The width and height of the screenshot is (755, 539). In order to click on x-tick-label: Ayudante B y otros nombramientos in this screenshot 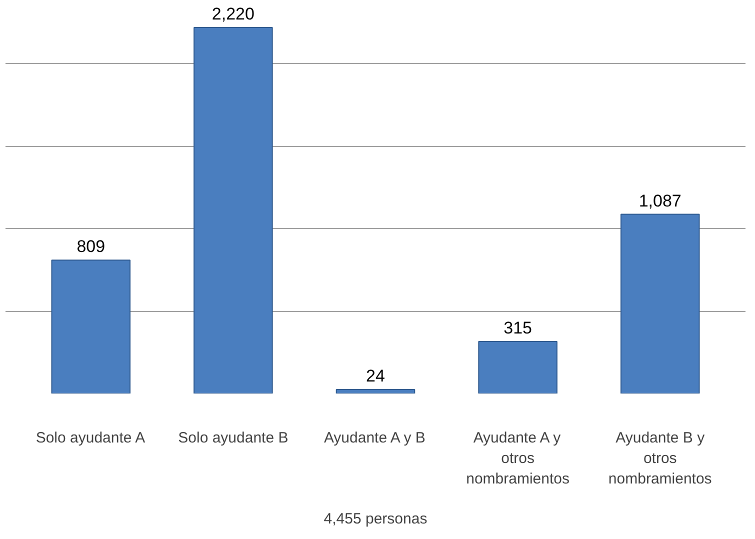, I will do `click(660, 459)`.